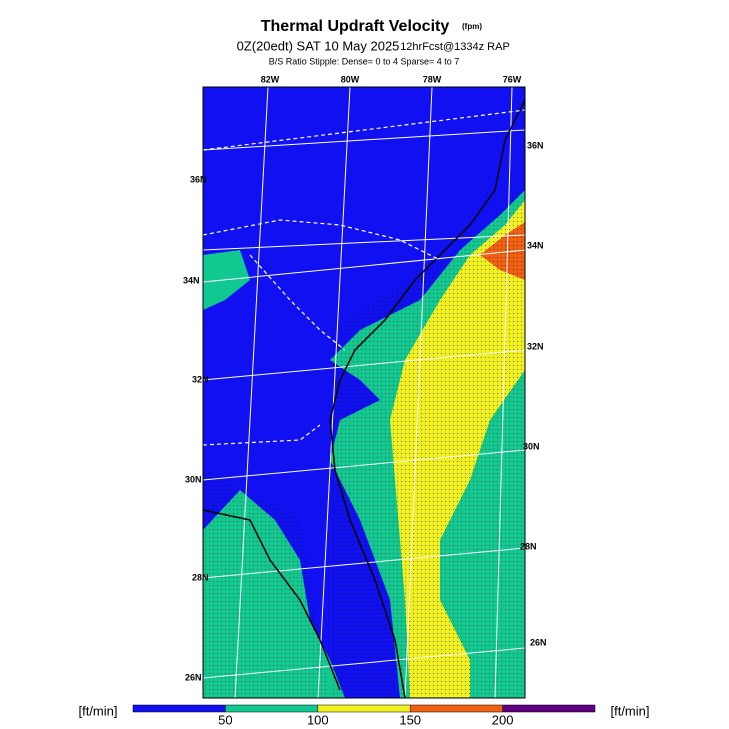 The height and width of the screenshot is (729, 729). I want to click on stipple, so click(266, 584).